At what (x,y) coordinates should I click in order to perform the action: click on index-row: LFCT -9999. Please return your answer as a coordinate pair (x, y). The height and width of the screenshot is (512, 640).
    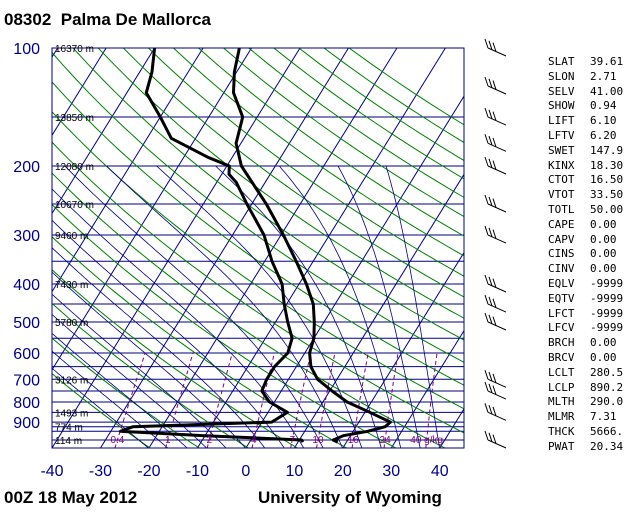
    Looking at the image, I should click on (593, 314).